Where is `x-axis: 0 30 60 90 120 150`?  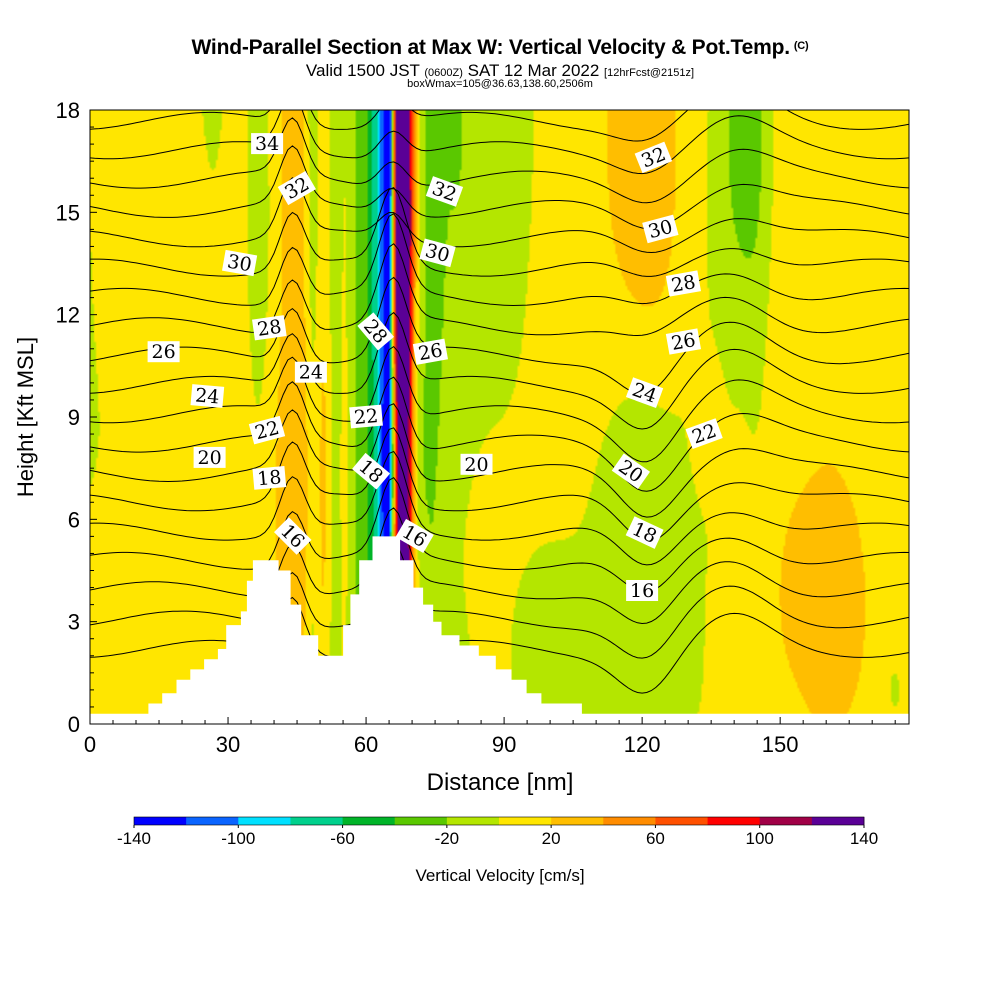 x-axis: 0 30 60 90 120 150 is located at coordinates (490, 737).